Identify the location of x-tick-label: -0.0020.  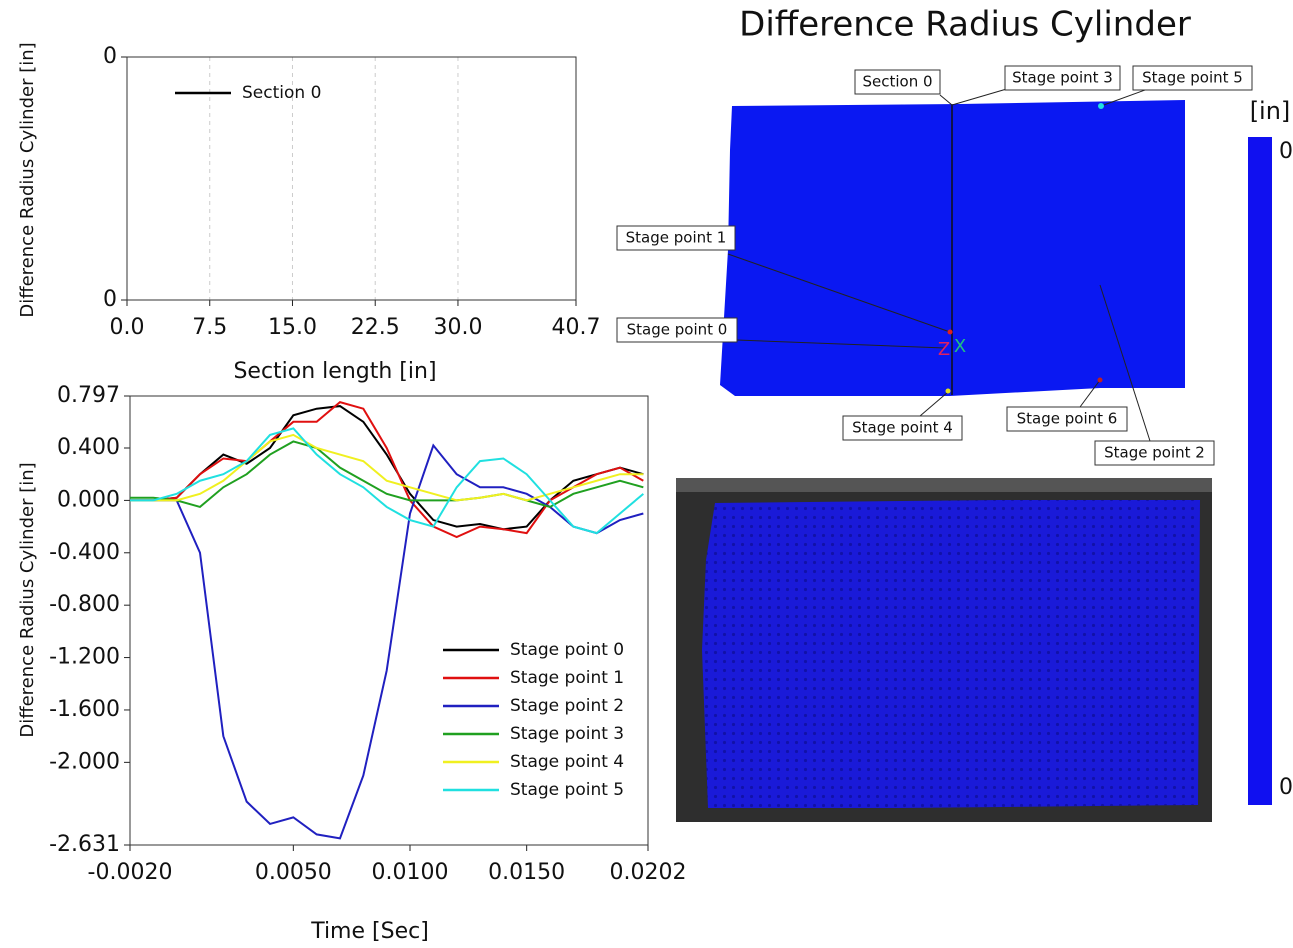
(130, 872).